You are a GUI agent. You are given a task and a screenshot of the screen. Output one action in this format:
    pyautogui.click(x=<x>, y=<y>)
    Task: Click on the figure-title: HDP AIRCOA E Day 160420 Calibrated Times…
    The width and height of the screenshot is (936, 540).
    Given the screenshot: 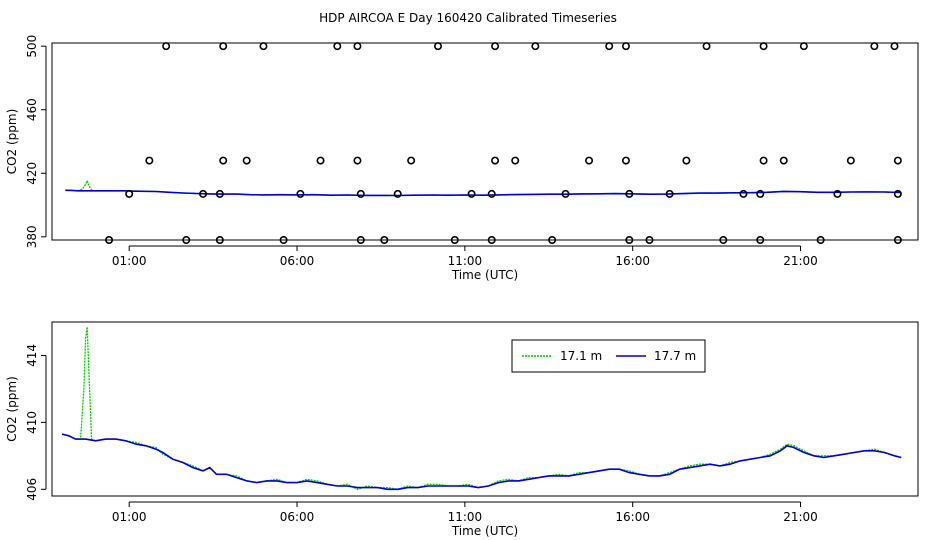 What is the action you would take?
    pyautogui.click(x=468, y=18)
    